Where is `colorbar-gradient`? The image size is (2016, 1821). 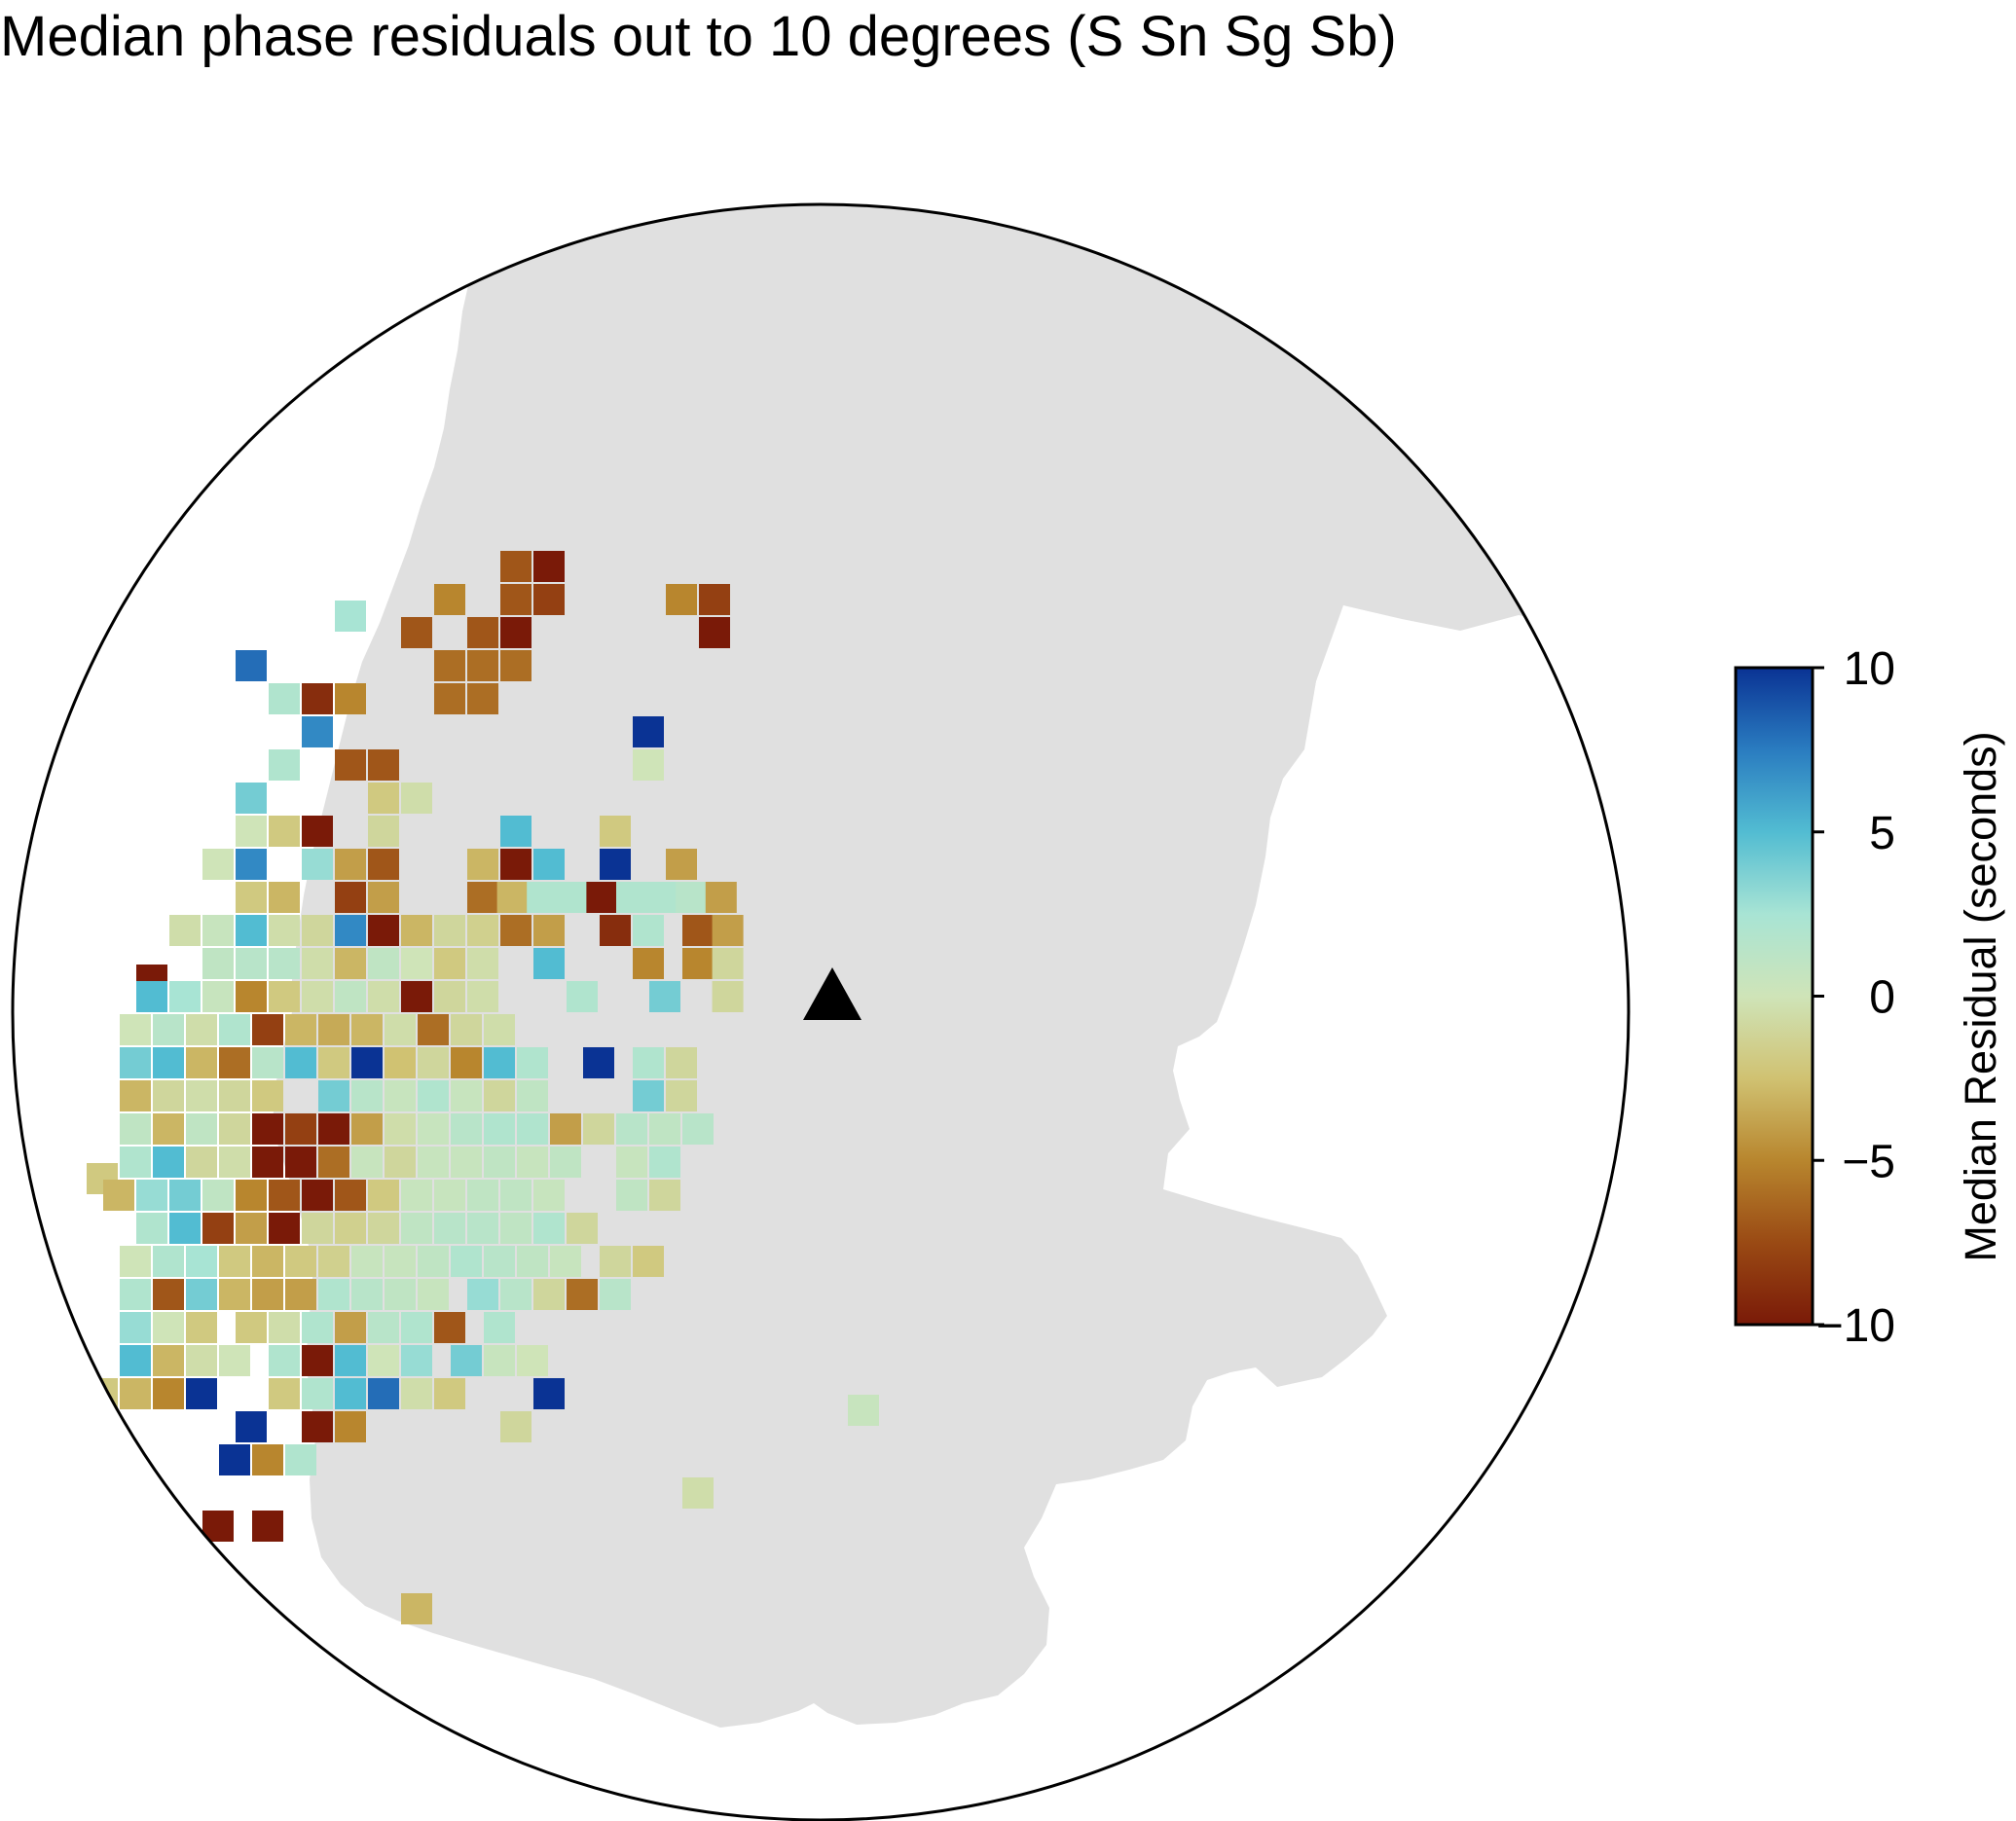
colorbar-gradient is located at coordinates (1774, 996).